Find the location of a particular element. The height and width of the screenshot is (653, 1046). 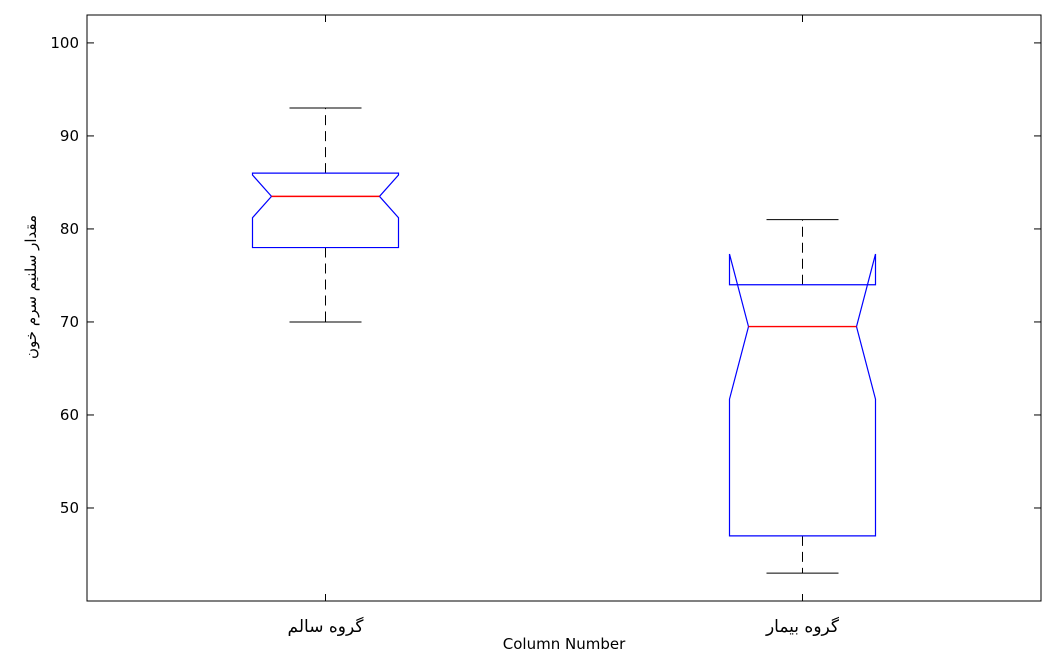

y-tick-label: 100 is located at coordinates (64, 43).